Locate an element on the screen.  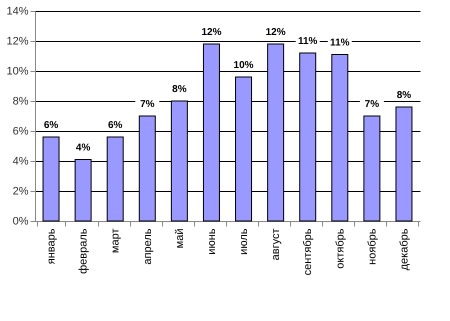
x-tick-label: ноябрь is located at coordinates (372, 246).